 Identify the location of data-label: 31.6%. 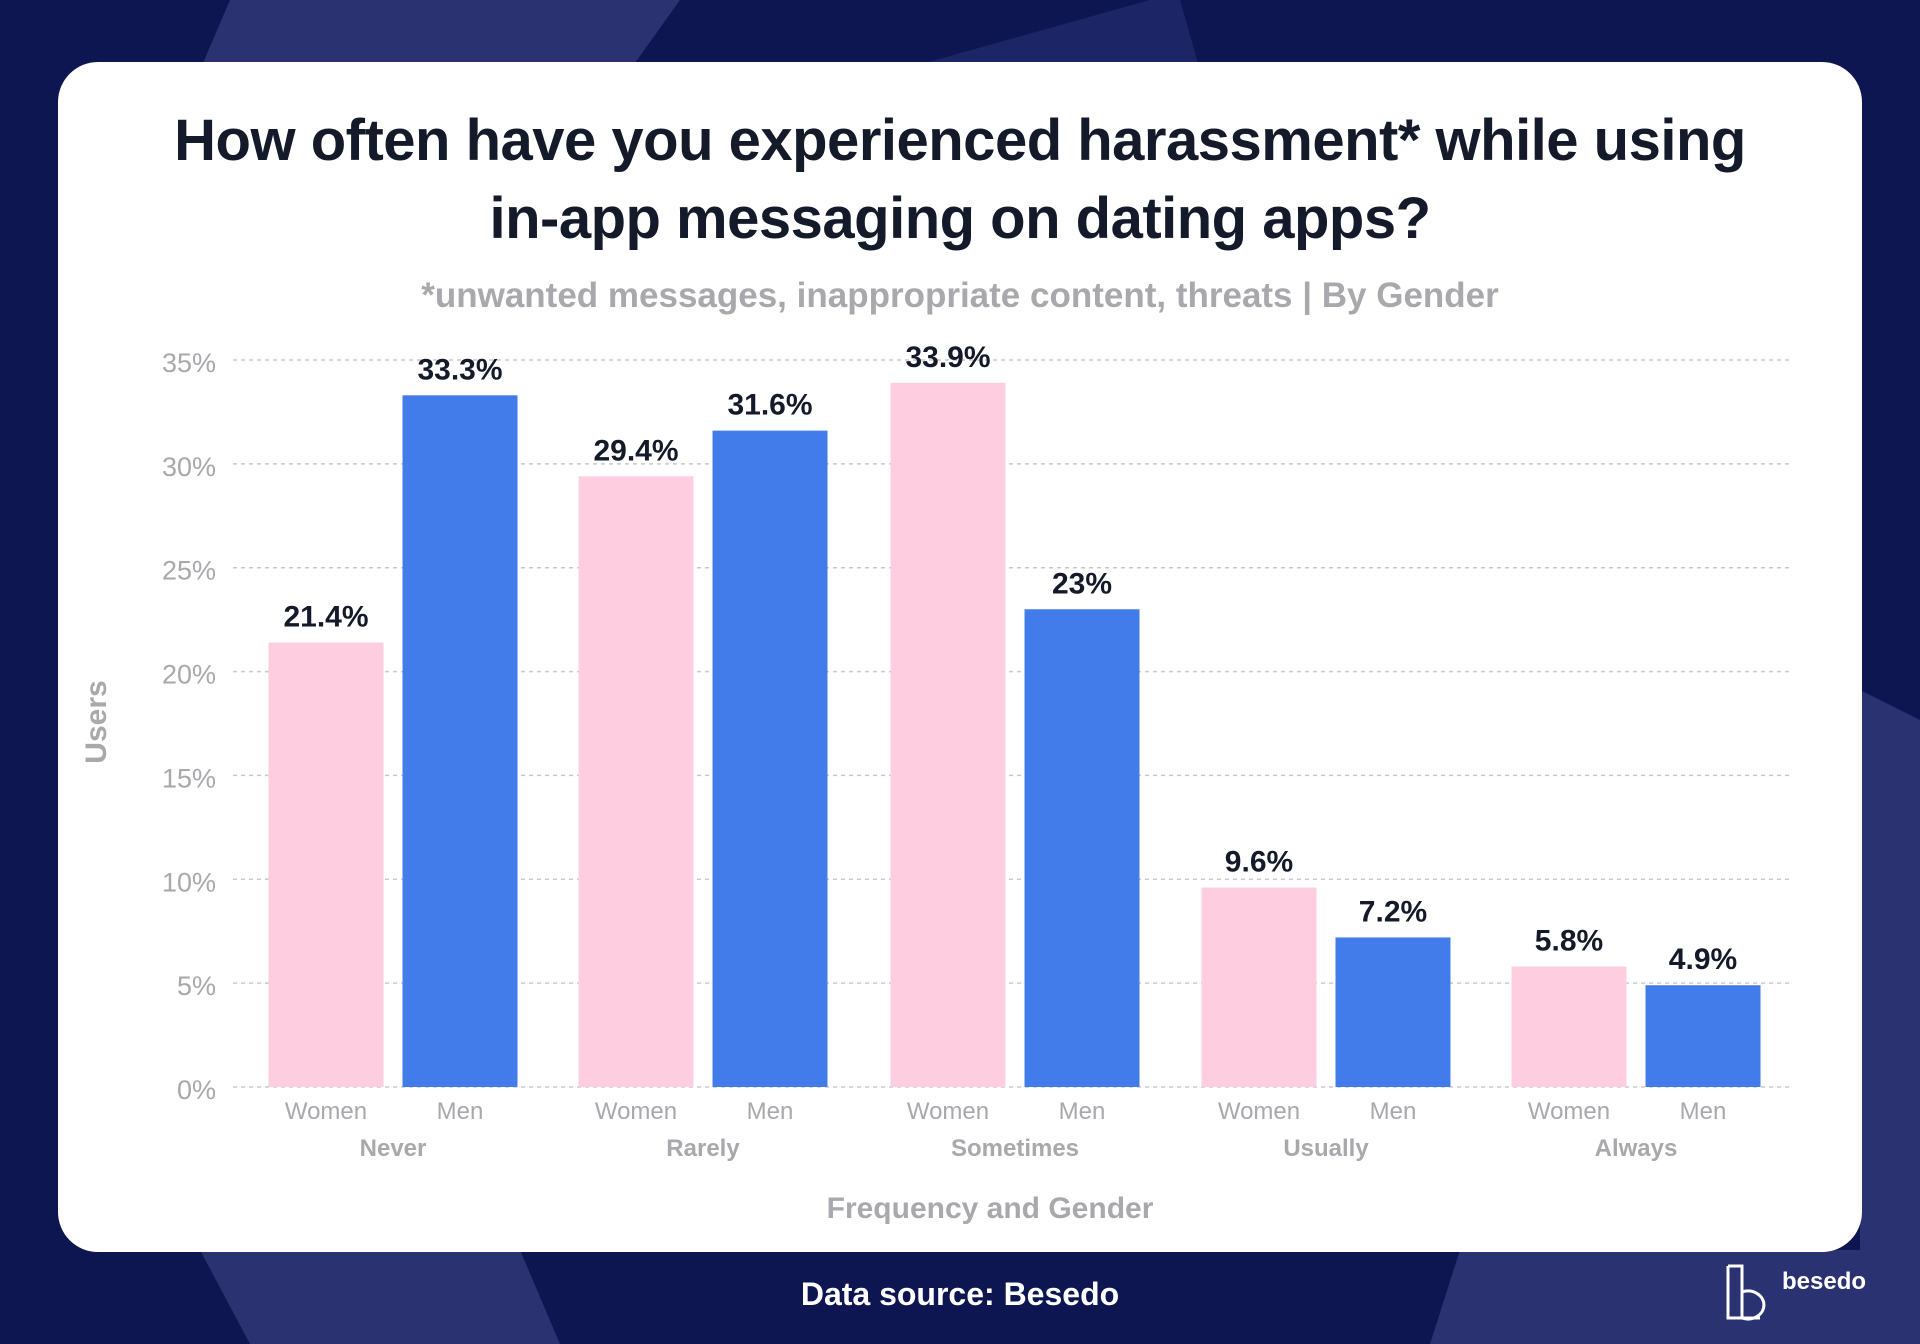
(769, 405).